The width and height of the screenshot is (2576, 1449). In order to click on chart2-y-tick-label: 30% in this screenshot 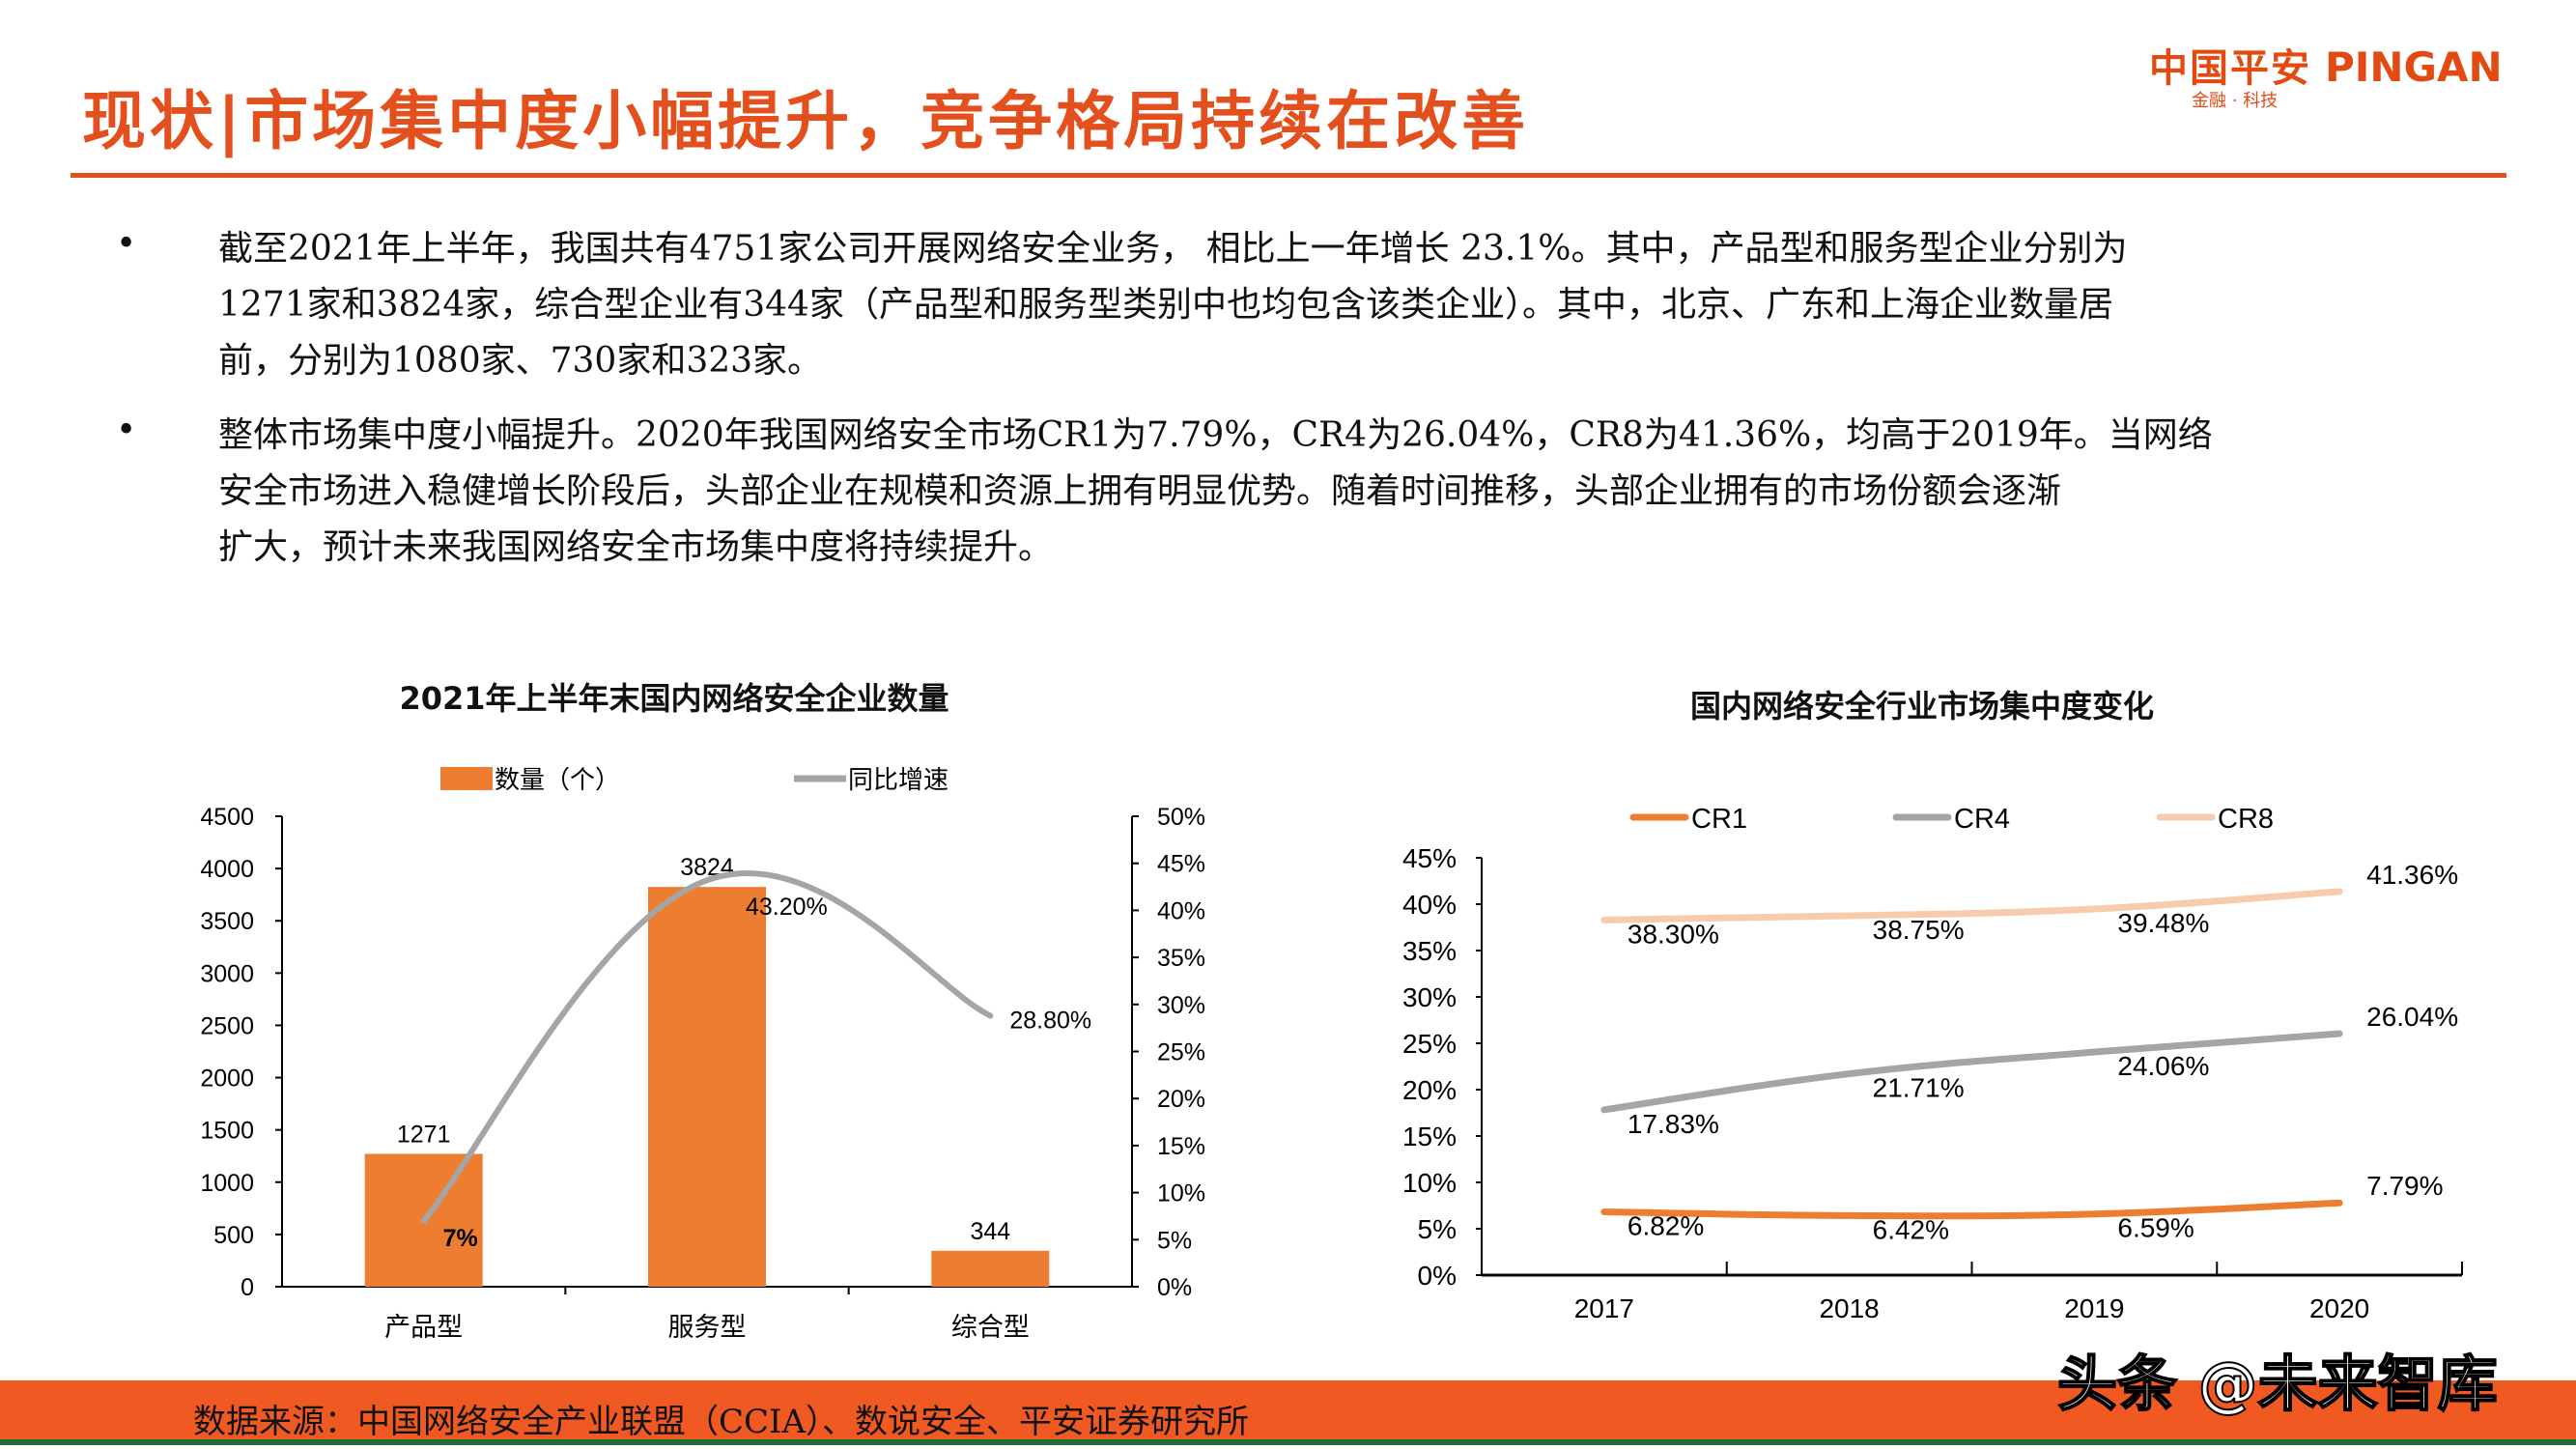, I will do `click(1429, 997)`.